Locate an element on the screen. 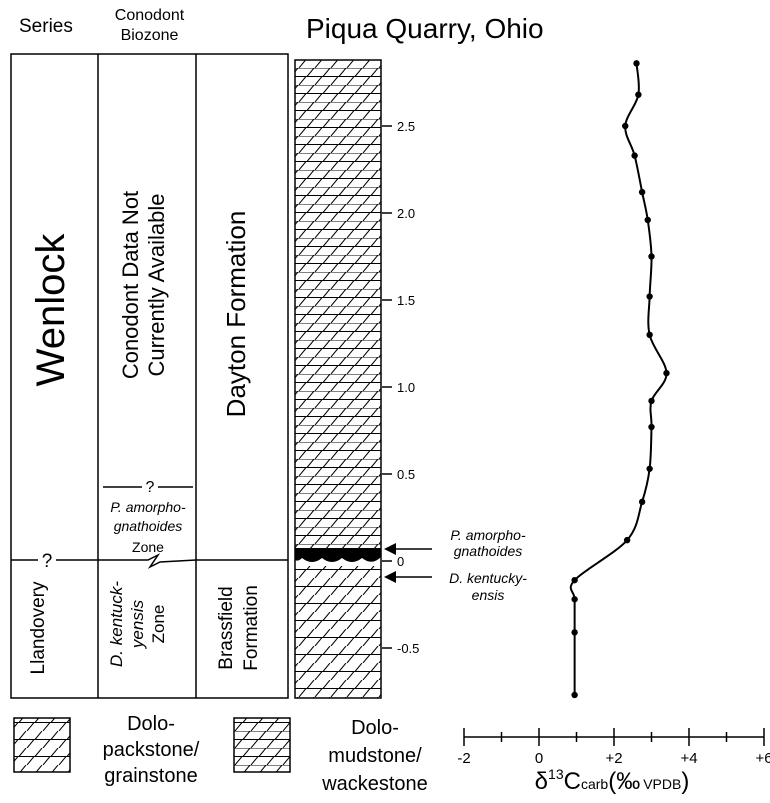  chart-title: Piqua Quarry, Ohio is located at coordinates (425, 28).